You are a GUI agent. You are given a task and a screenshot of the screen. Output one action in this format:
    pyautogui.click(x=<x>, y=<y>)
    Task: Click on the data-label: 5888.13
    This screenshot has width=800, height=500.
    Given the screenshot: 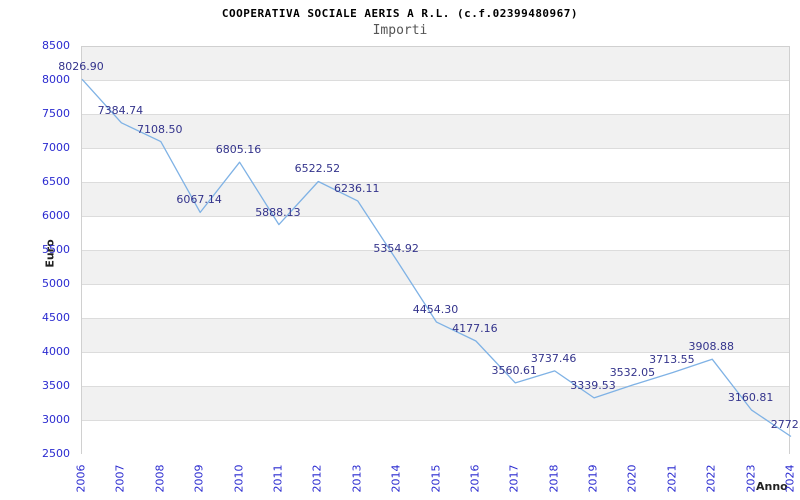 What is the action you would take?
    pyautogui.click(x=278, y=212)
    